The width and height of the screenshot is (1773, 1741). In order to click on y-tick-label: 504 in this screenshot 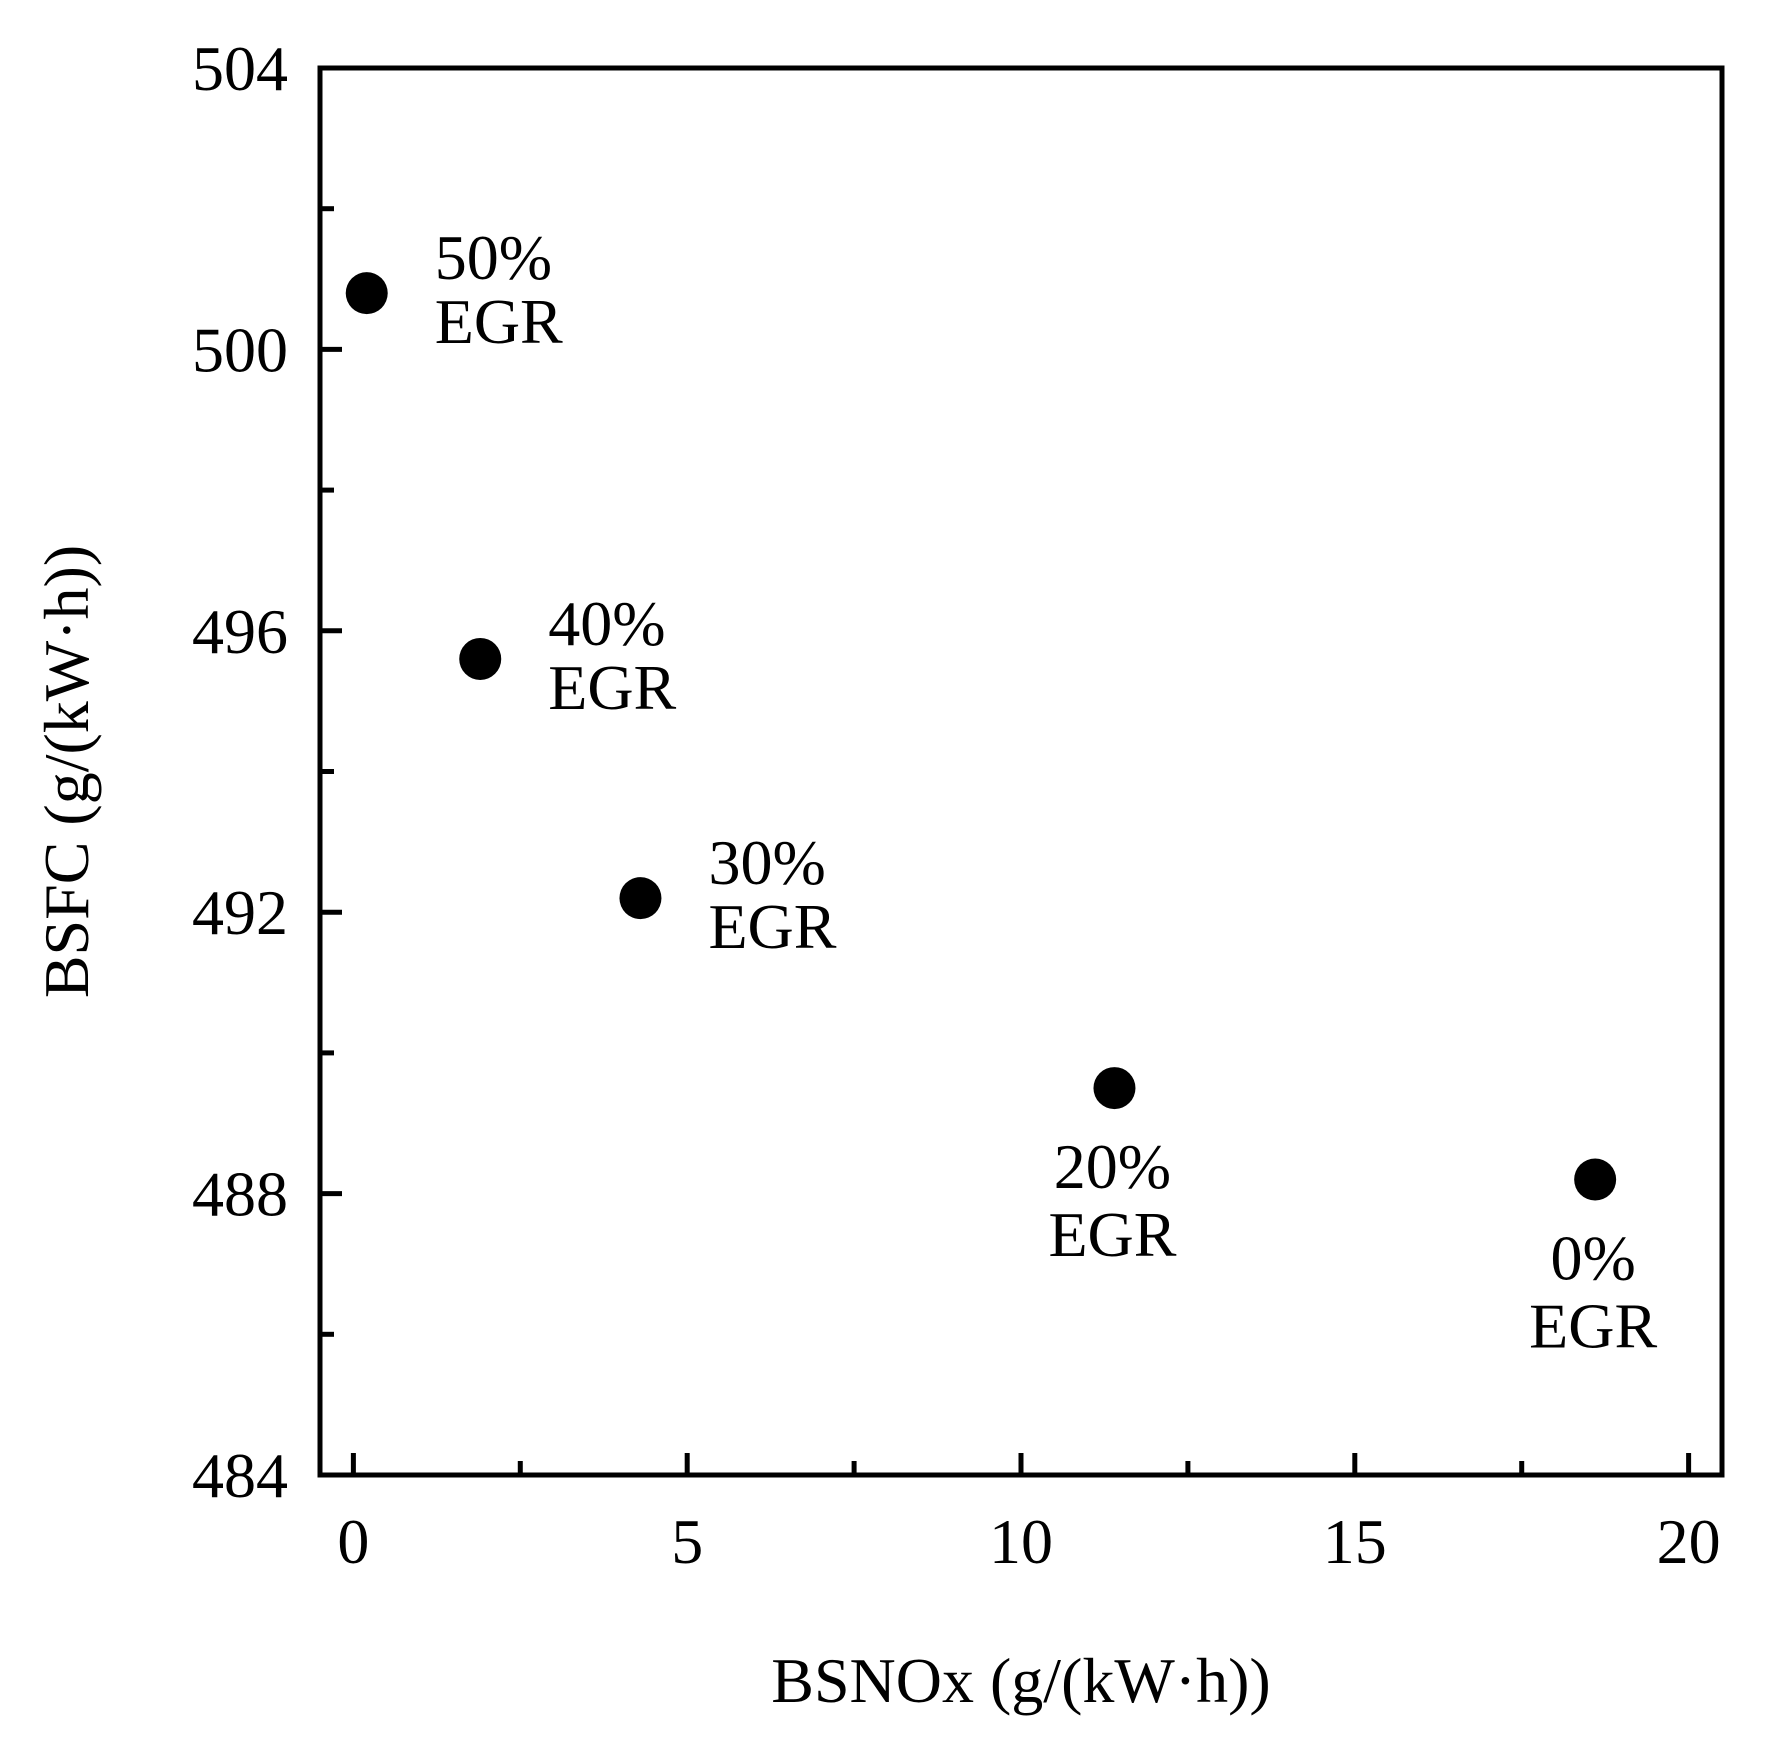, I will do `click(240, 68)`.